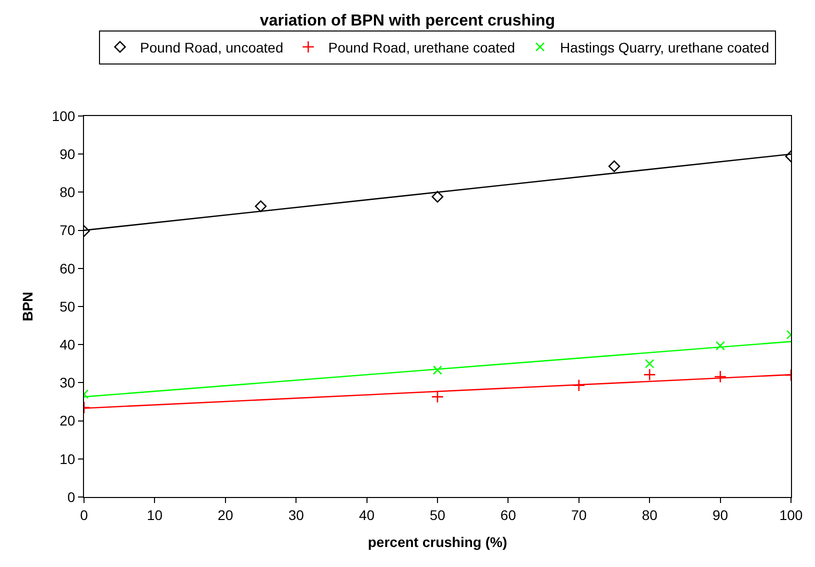  I want to click on x-tick-label: 100, so click(791, 514).